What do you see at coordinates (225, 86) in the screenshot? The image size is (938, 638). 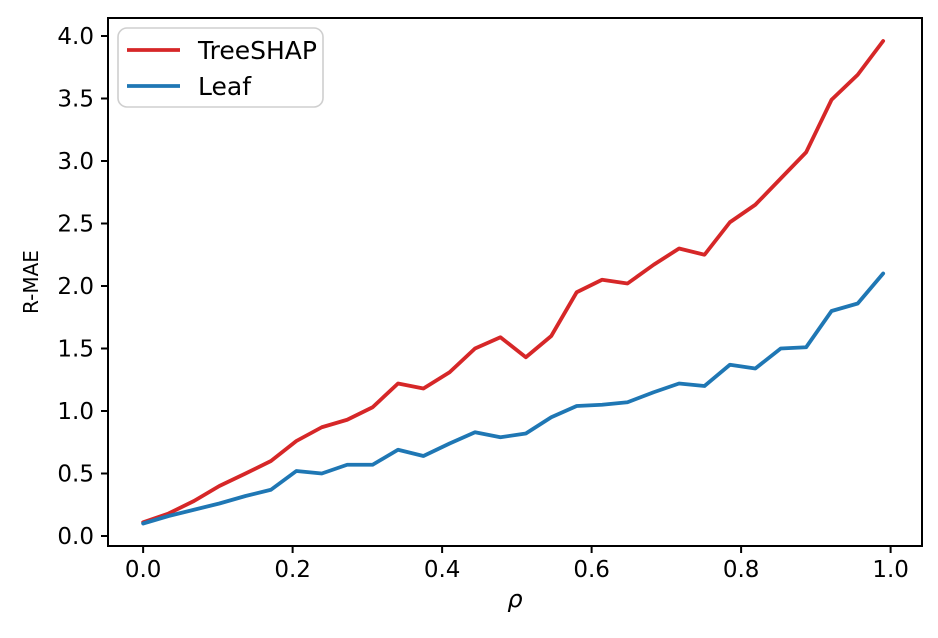 I see `legend-label-leaf: Leaf` at bounding box center [225, 86].